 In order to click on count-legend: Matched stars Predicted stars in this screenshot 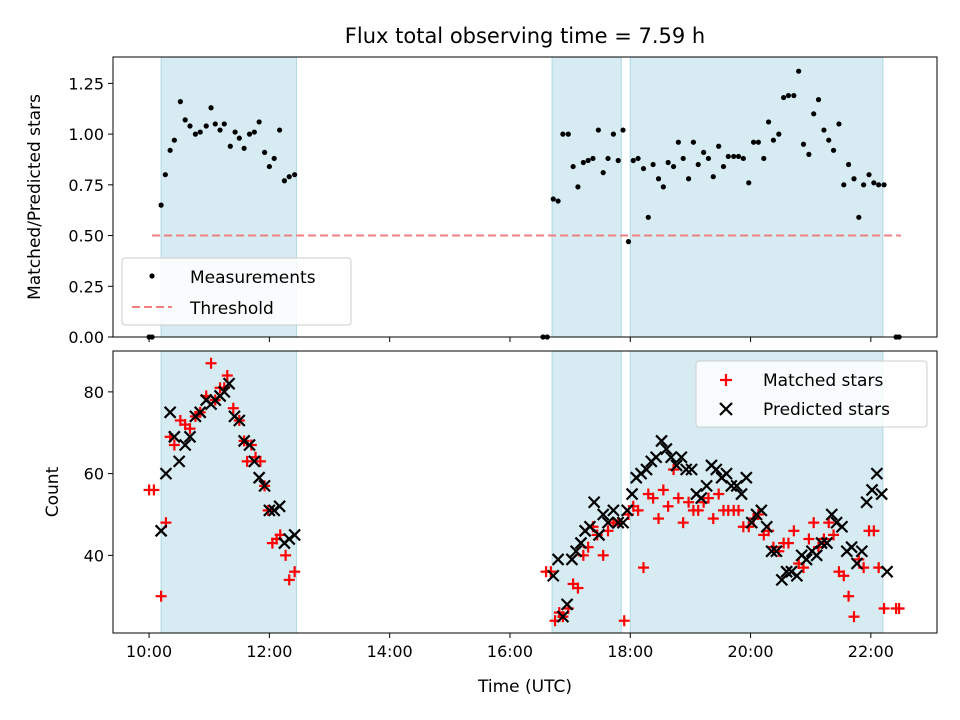, I will do `click(811, 394)`.